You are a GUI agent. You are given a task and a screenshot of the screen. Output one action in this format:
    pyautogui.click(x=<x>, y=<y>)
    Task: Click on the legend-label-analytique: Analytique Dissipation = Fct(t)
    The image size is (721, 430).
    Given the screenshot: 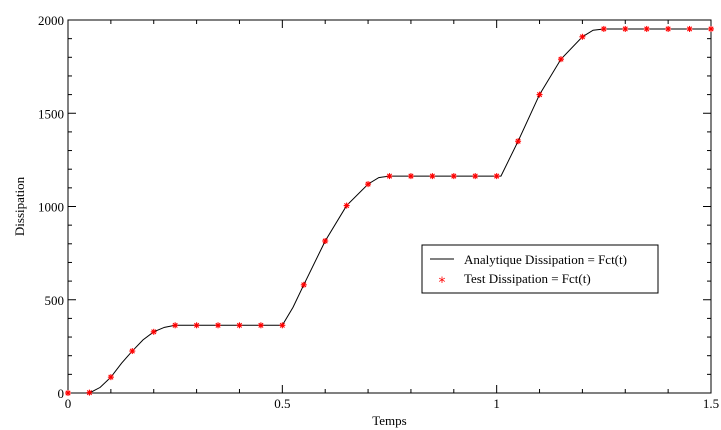 What is the action you would take?
    pyautogui.click(x=545, y=259)
    